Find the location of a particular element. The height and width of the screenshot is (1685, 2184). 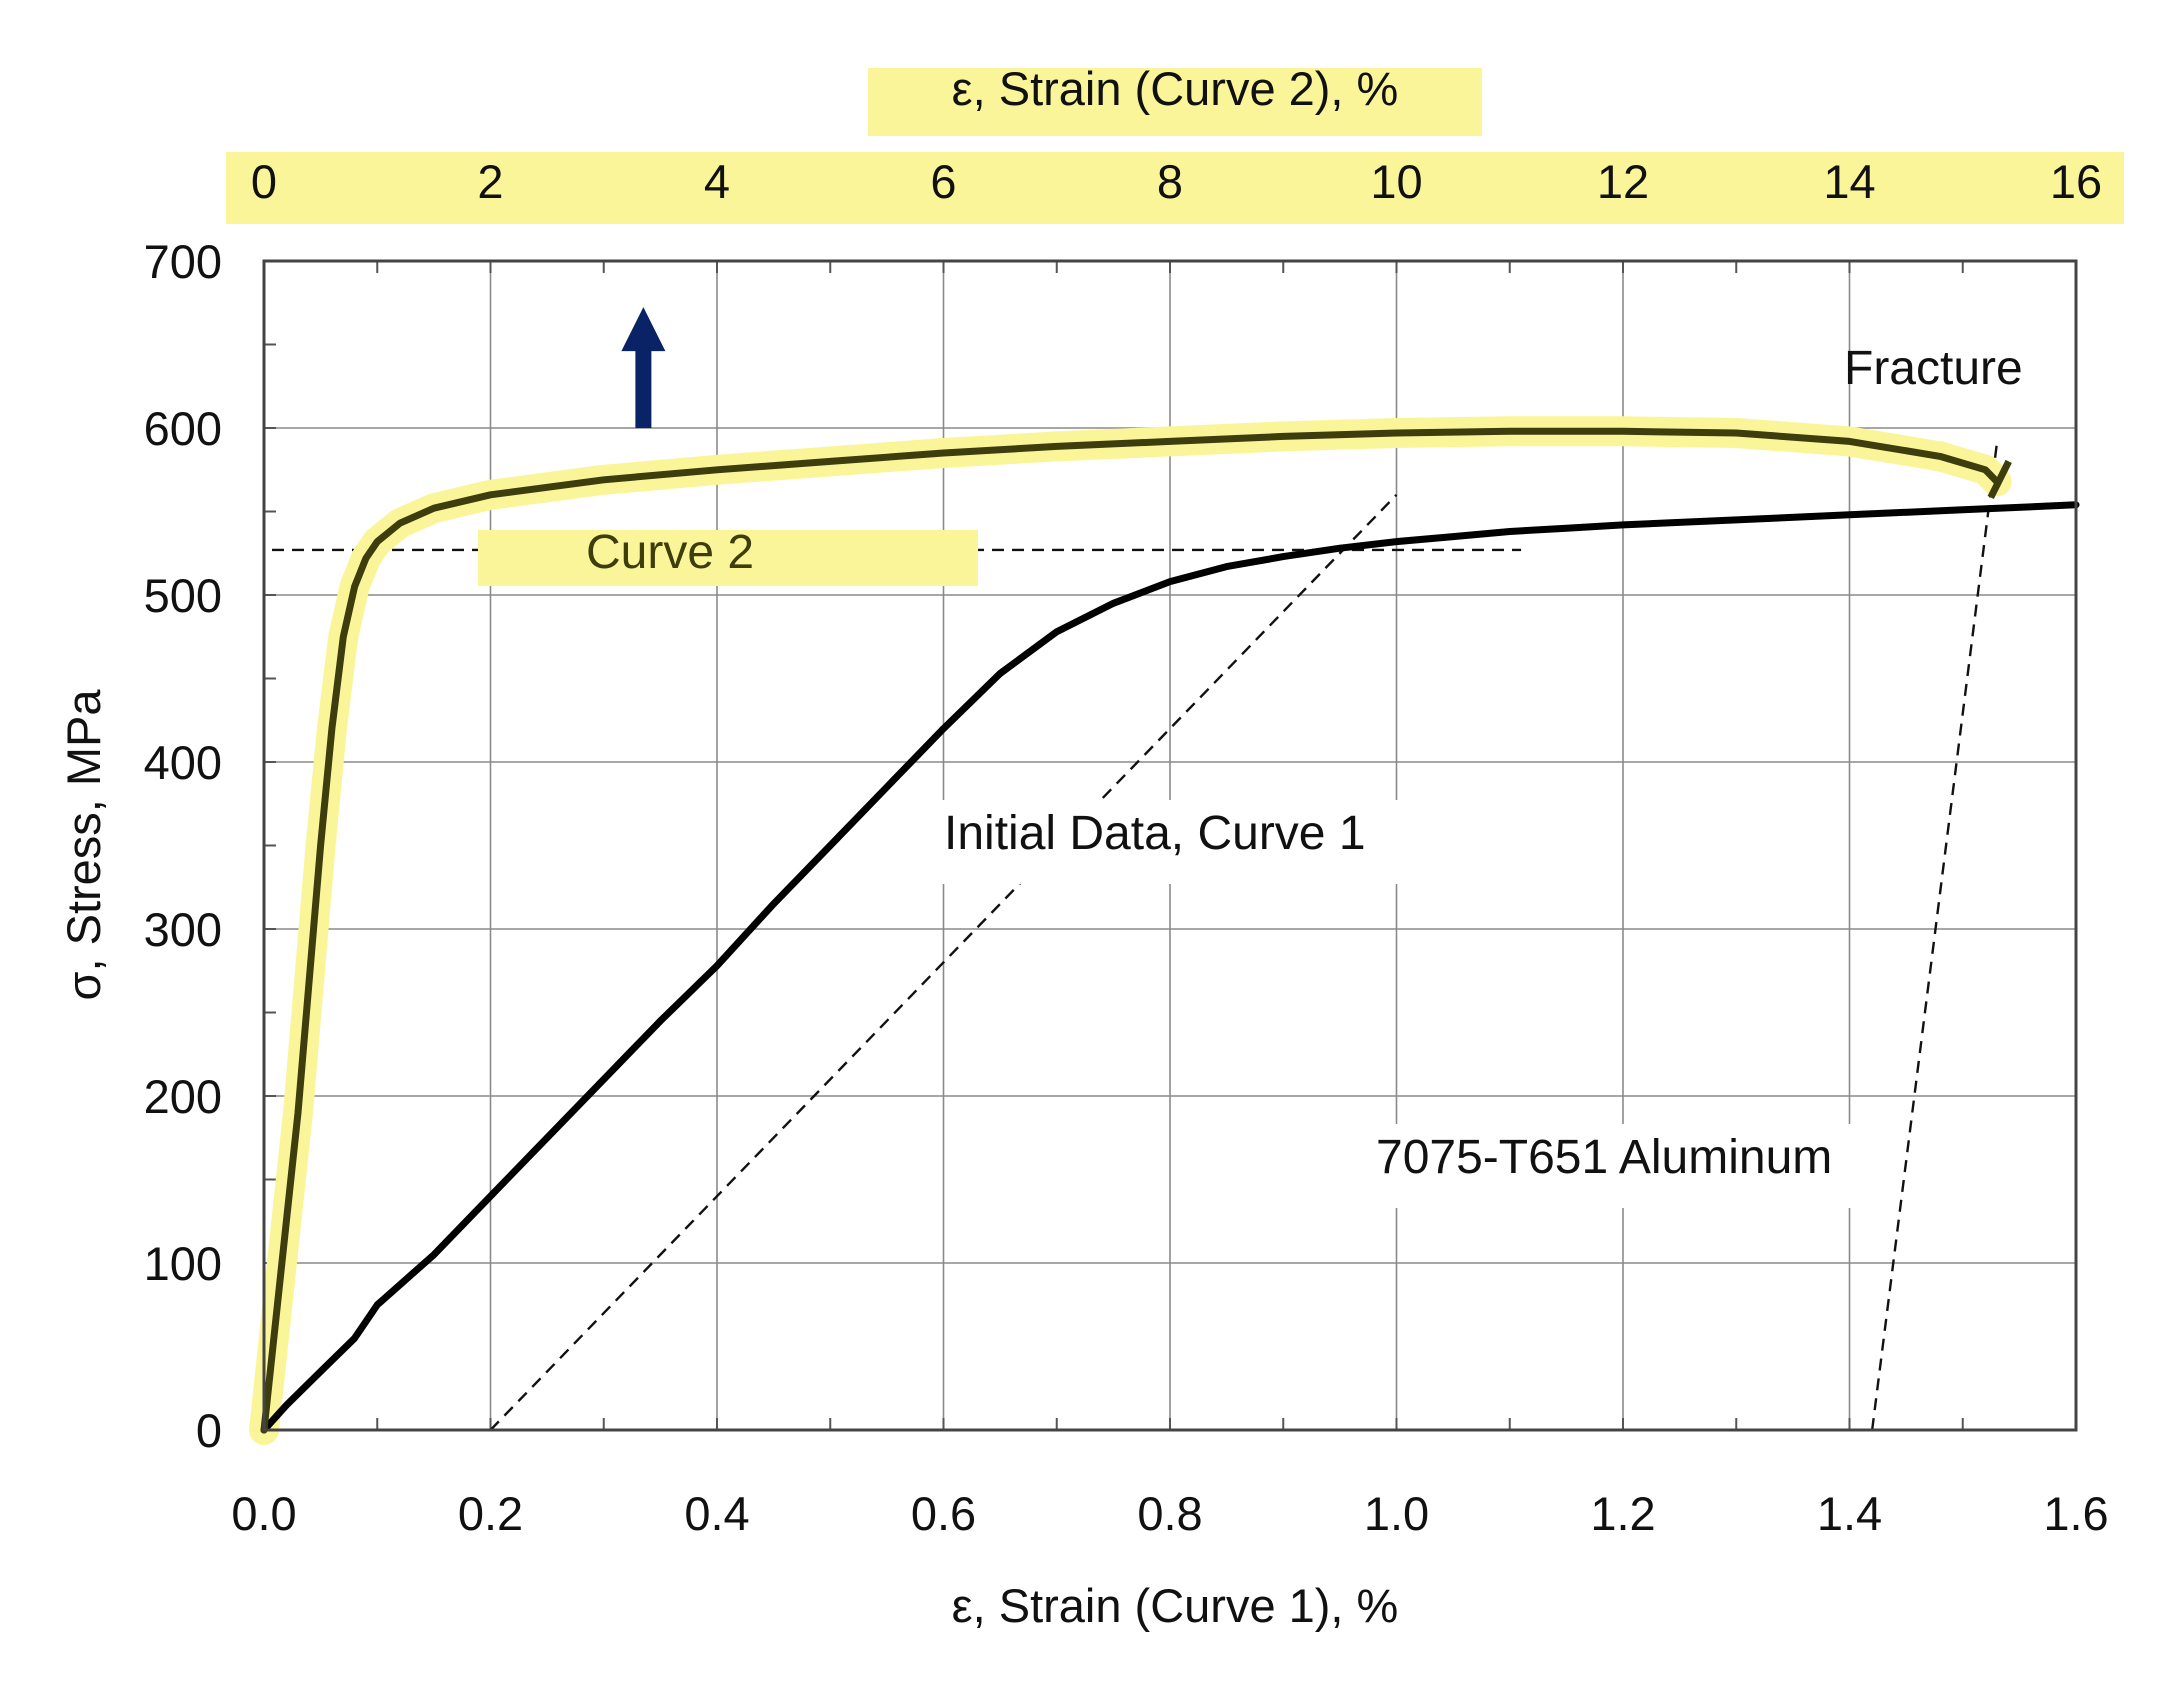

x2-tick-label: 14 is located at coordinates (1849, 181).